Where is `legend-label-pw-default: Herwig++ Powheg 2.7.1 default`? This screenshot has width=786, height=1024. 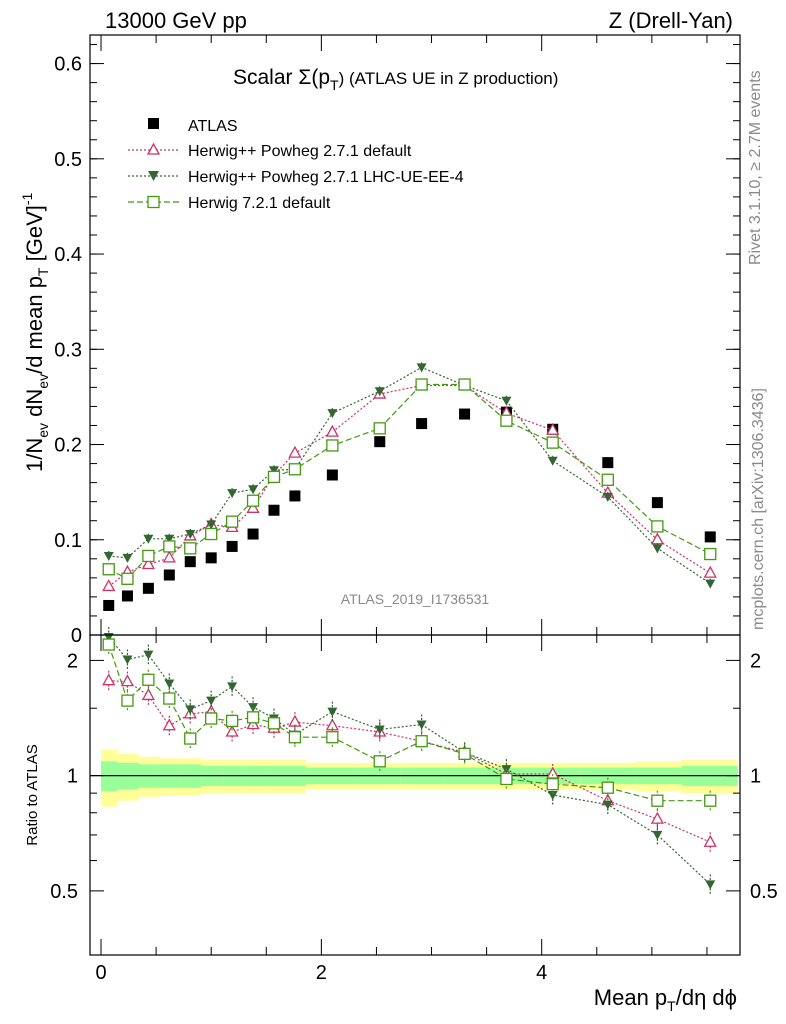
legend-label-pw-default: Herwig++ Powheg 2.7.1 default is located at coordinates (300, 151).